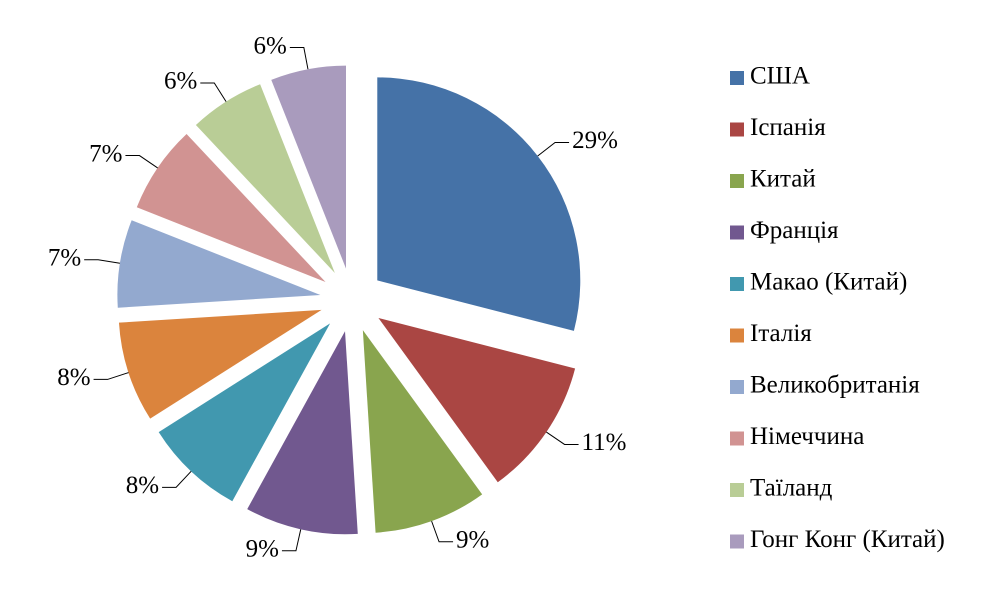 This screenshot has width=1006, height=603. Describe the element at coordinates (780, 76) in the screenshot. I see `legend-label: США` at that location.